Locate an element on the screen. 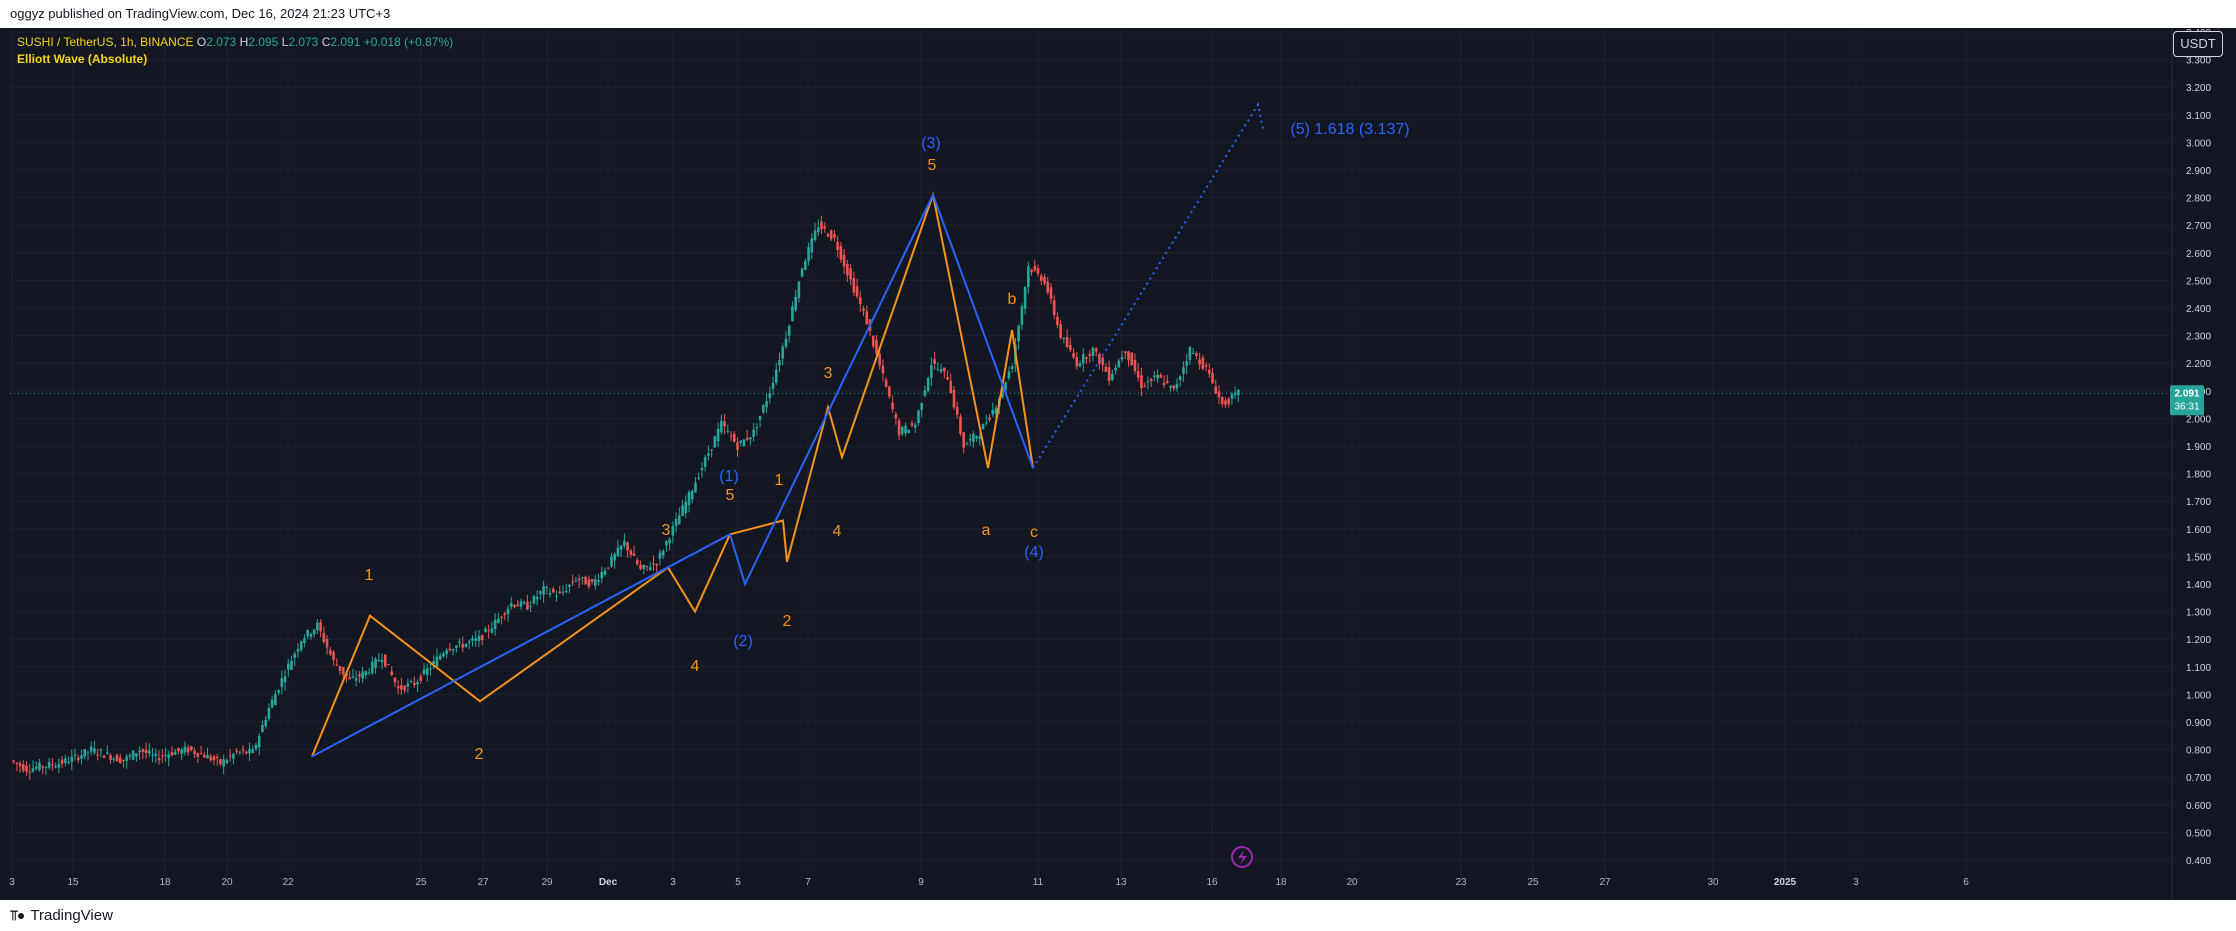  x-tick-label: 20 is located at coordinates (227, 882).